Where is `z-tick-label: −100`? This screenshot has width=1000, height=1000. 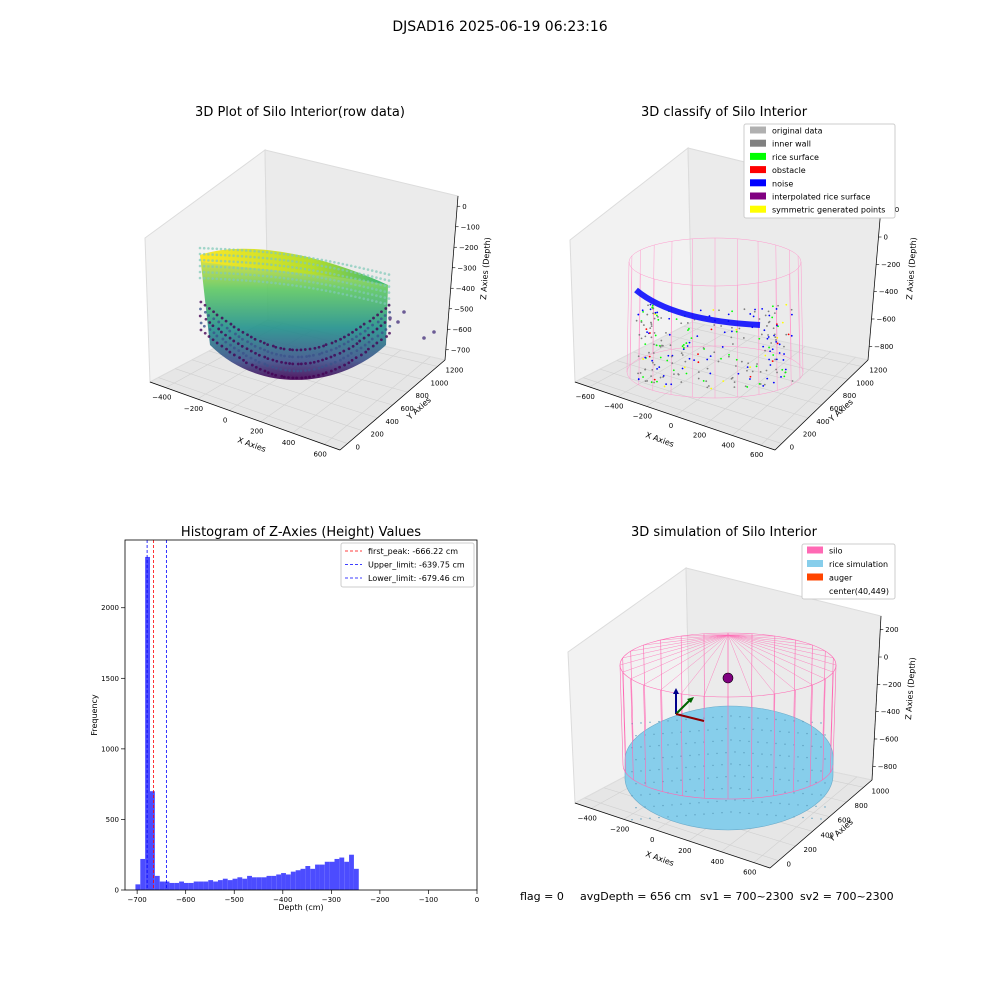 z-tick-label: −100 is located at coordinates (470, 227).